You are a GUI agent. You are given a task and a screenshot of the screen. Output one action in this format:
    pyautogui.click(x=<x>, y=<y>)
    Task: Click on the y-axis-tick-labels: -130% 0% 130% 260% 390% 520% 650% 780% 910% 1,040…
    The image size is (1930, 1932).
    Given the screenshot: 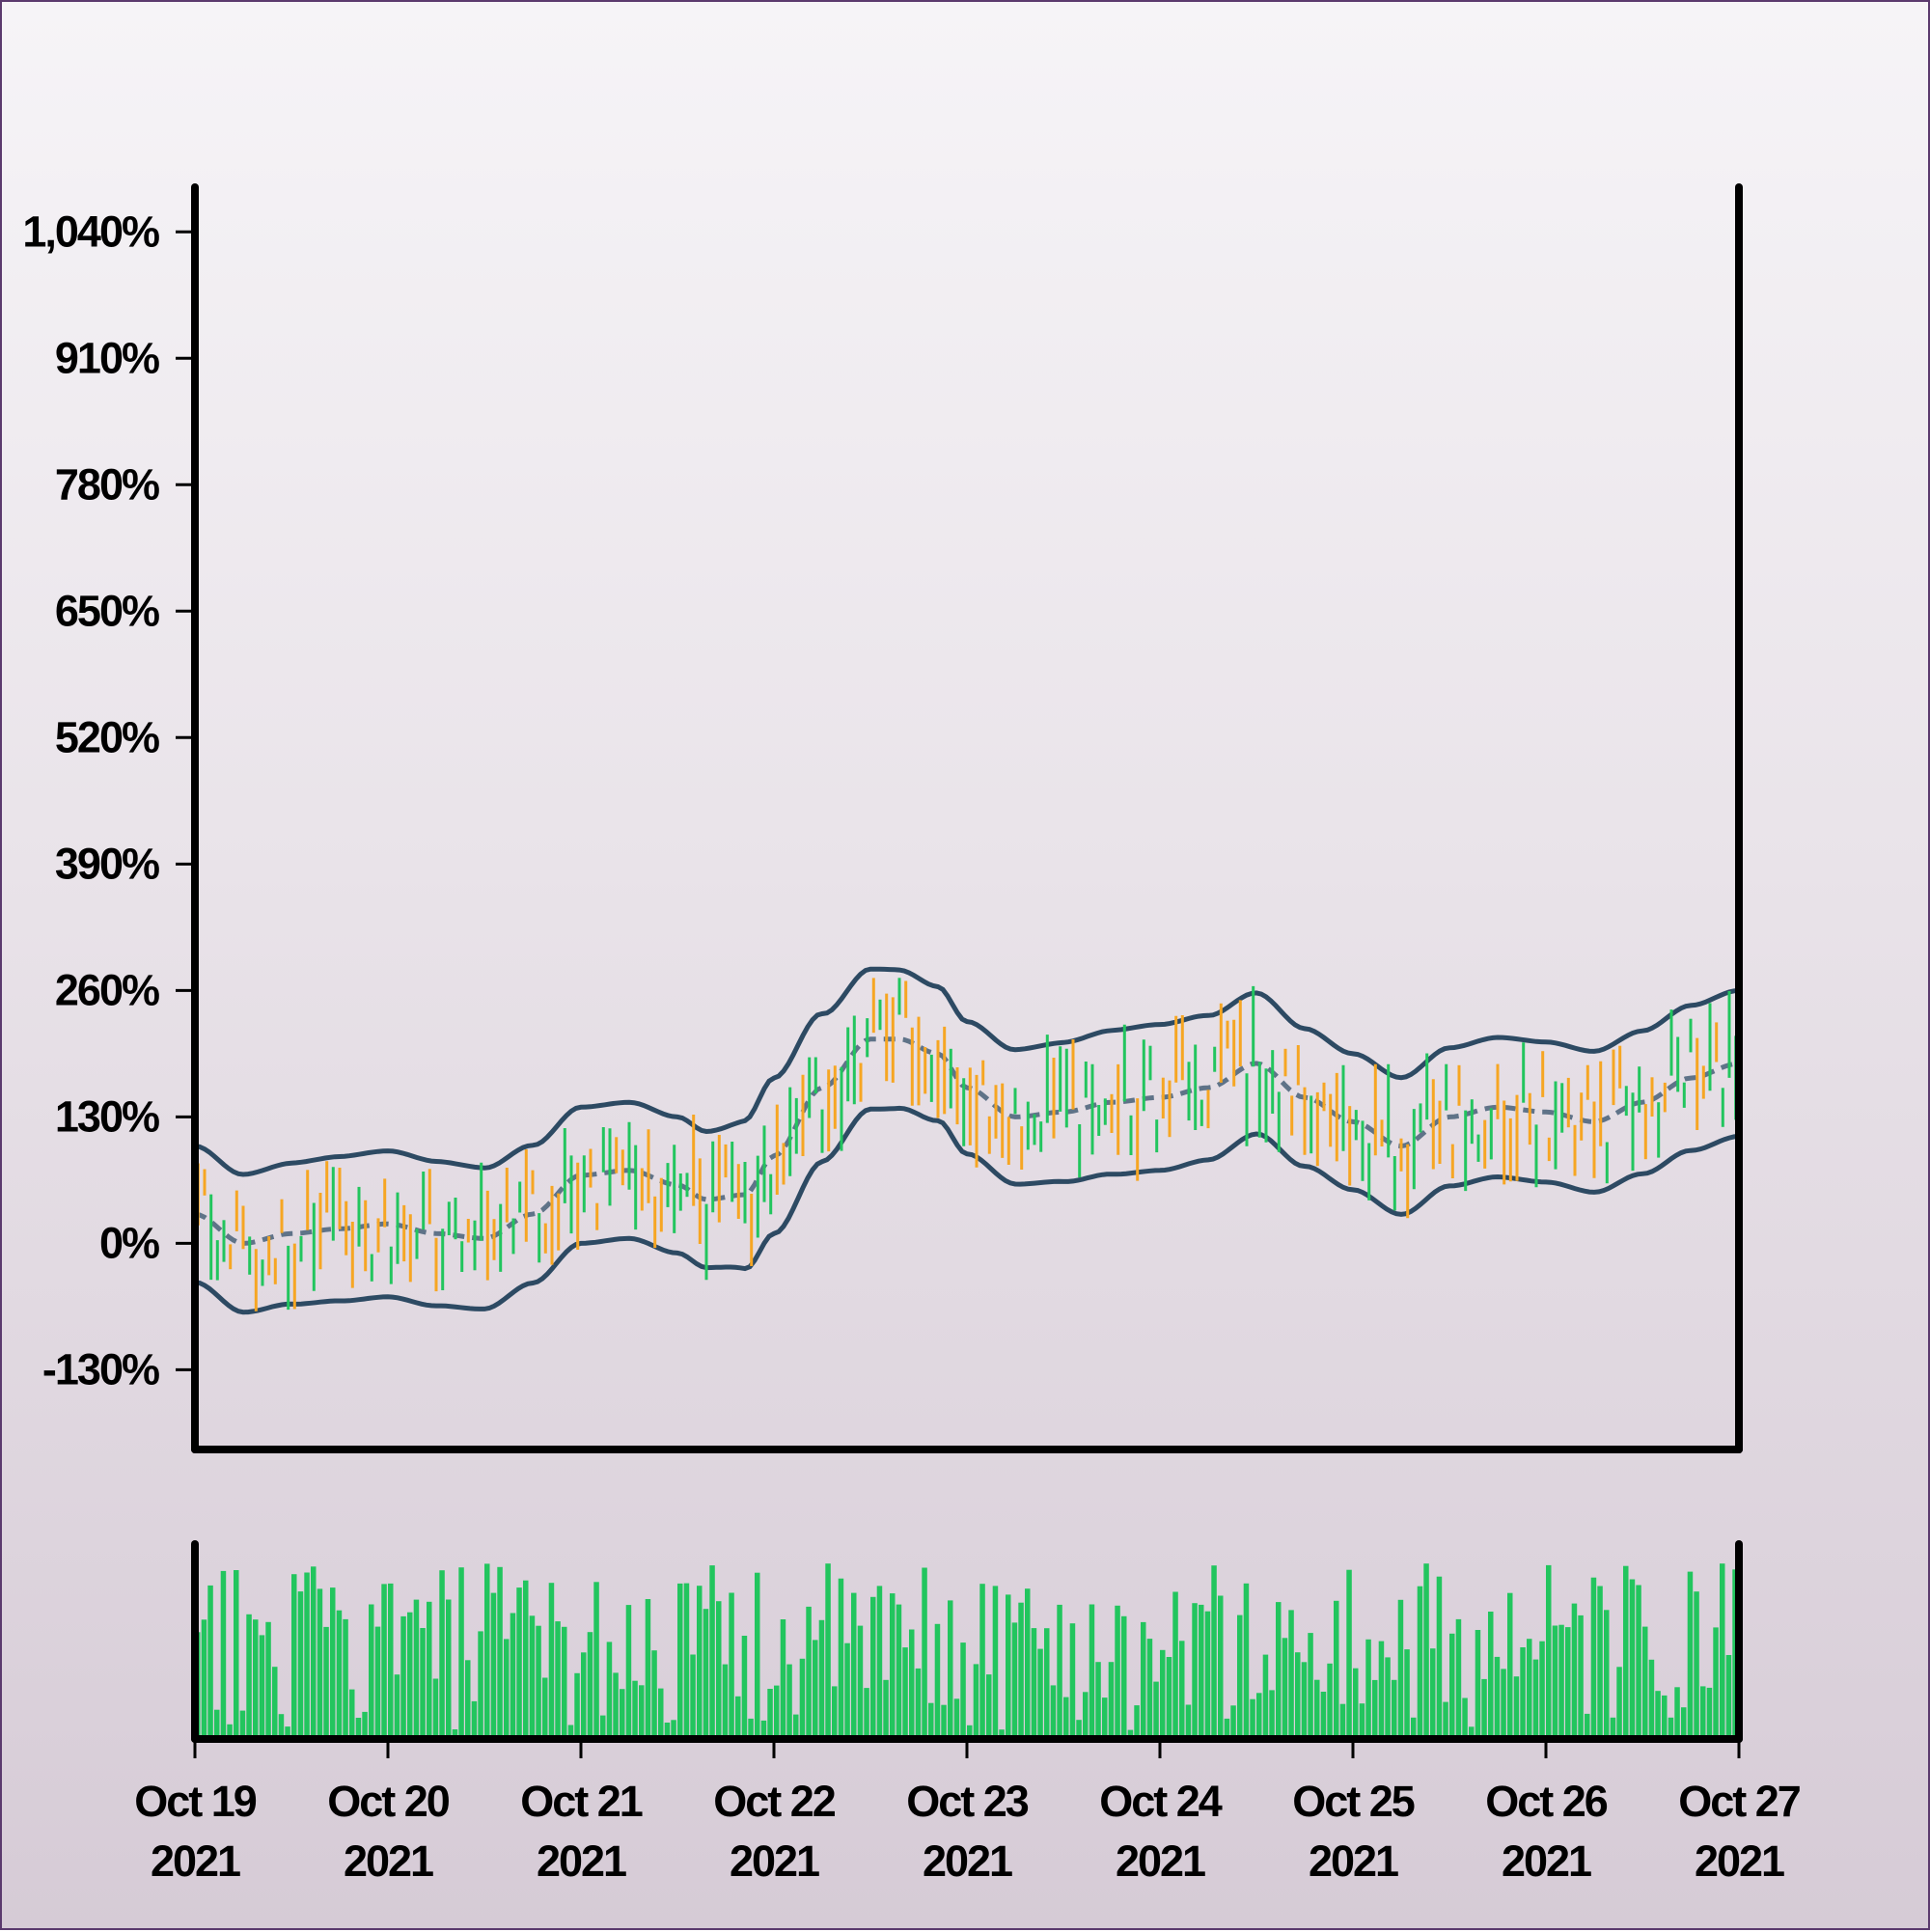 What is the action you would take?
    pyautogui.click(x=91, y=800)
    